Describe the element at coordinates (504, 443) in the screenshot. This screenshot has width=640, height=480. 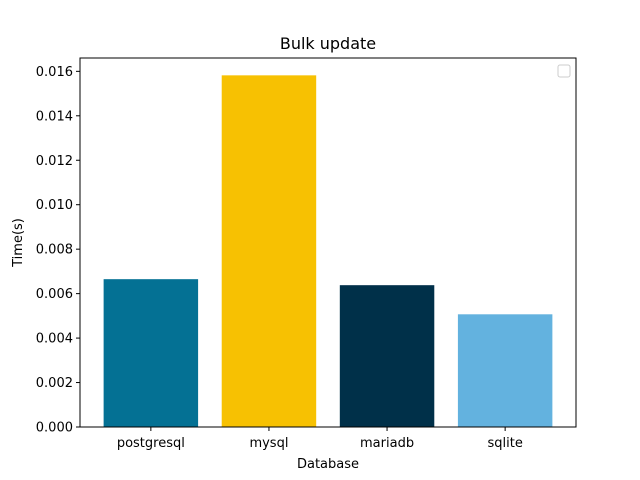
I see `x-tick-label-sqlite: sqlite` at that location.